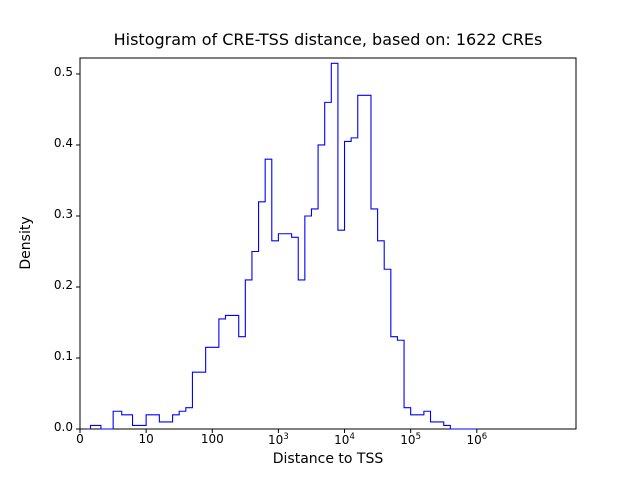 Image resolution: width=640 pixels, height=480 pixels. I want to click on y-tick-label: 0.5, so click(63, 71).